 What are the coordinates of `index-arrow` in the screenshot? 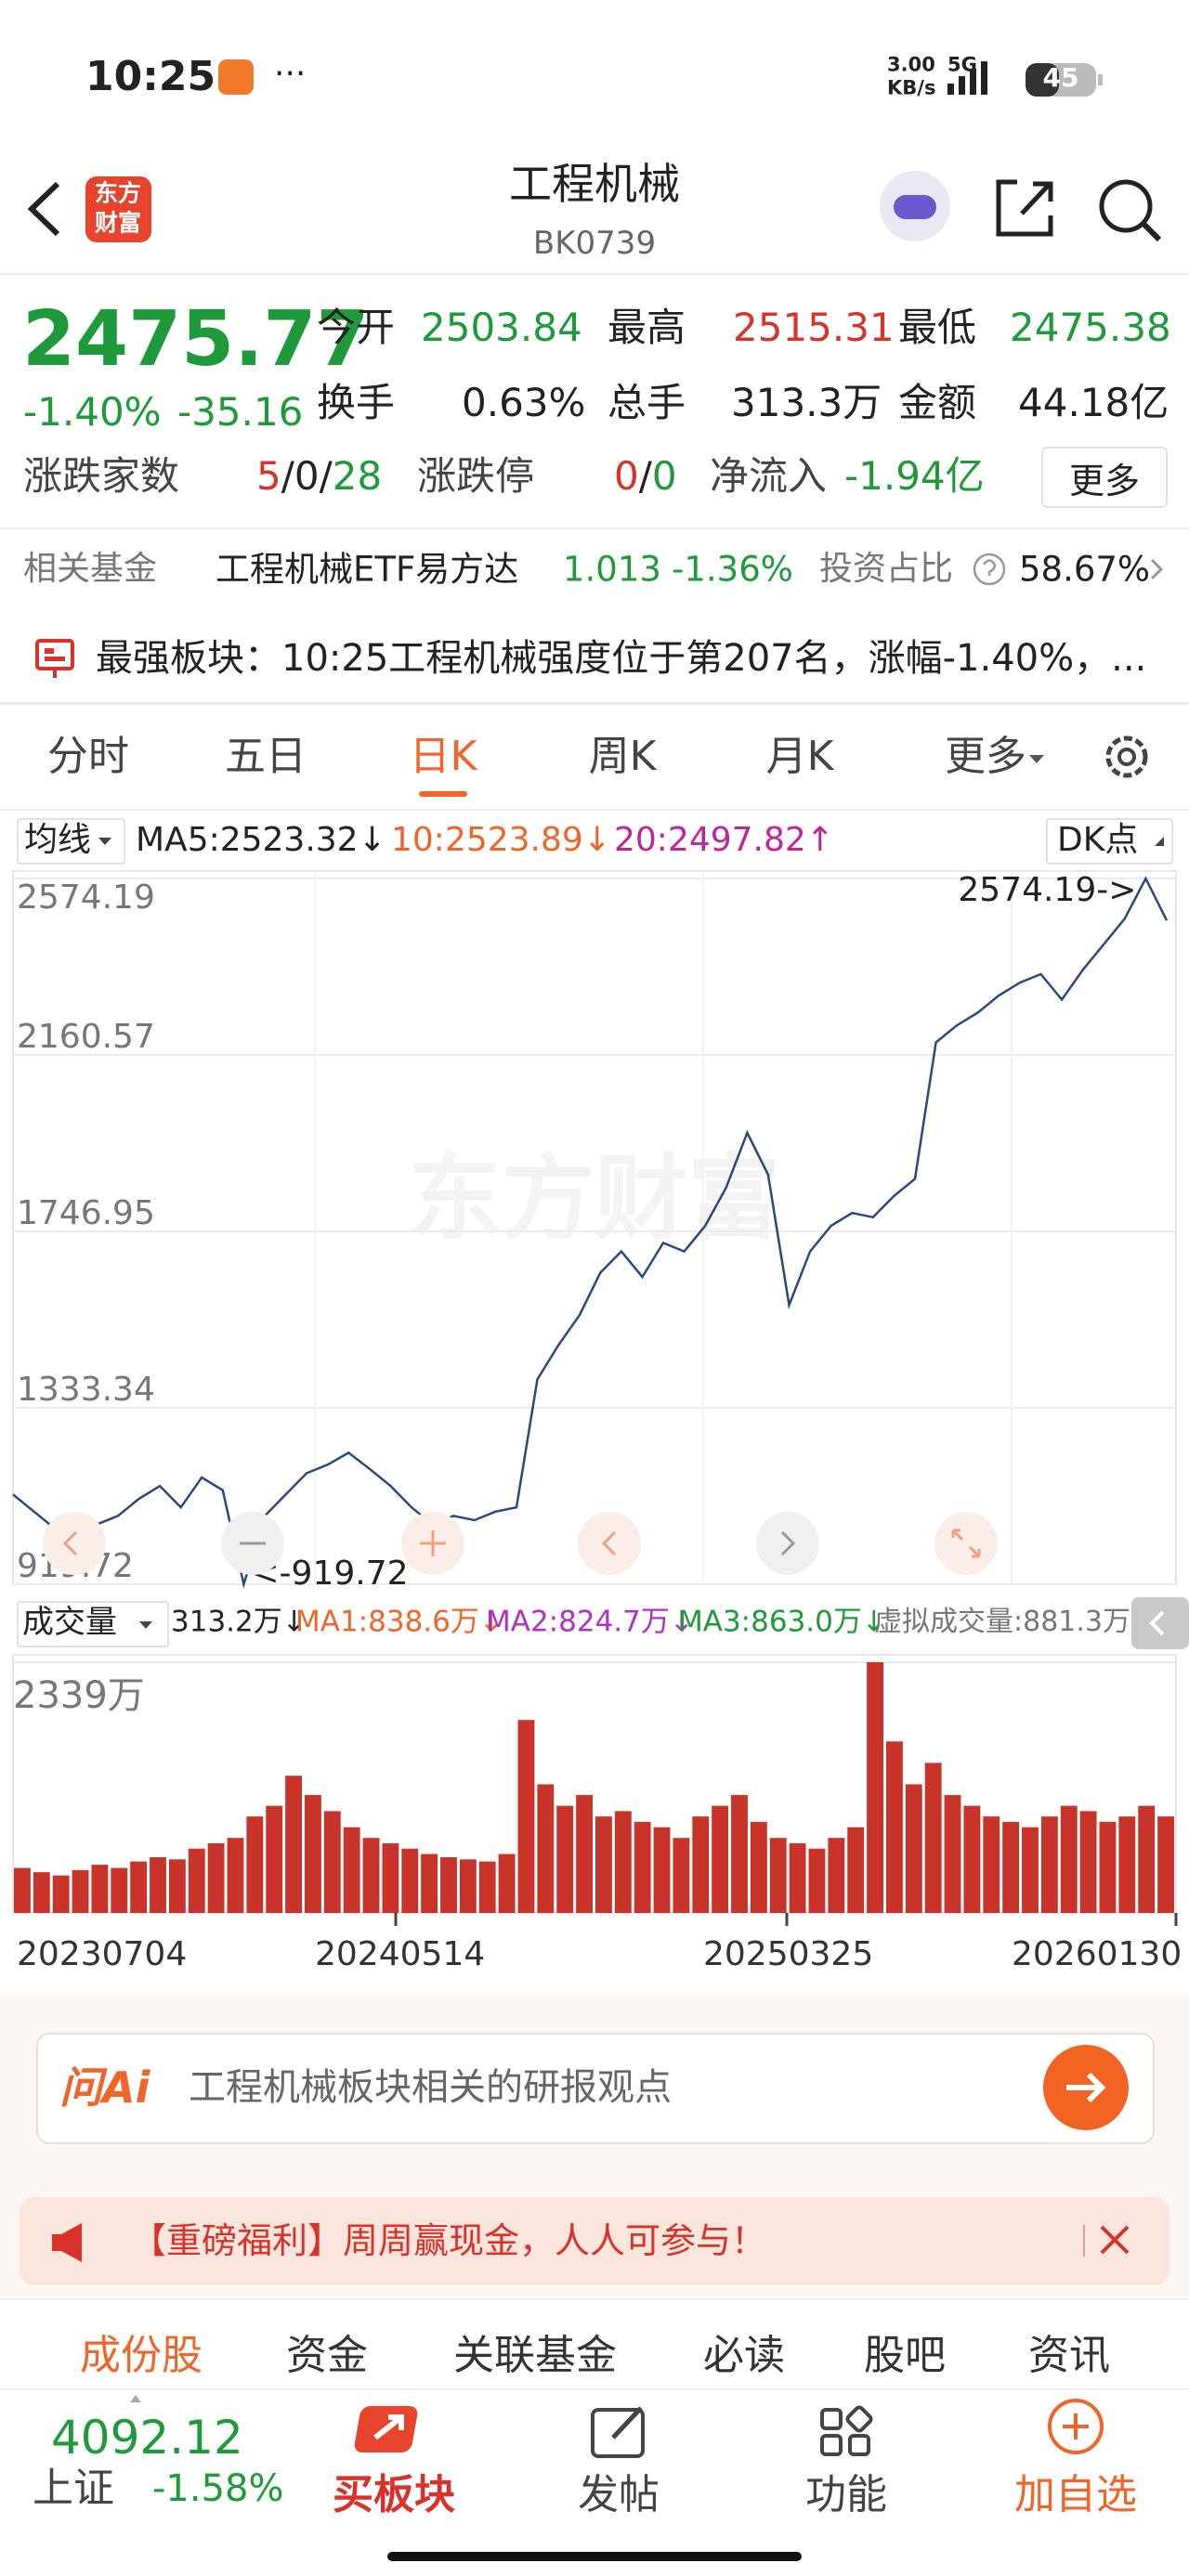 It's located at (135, 2398).